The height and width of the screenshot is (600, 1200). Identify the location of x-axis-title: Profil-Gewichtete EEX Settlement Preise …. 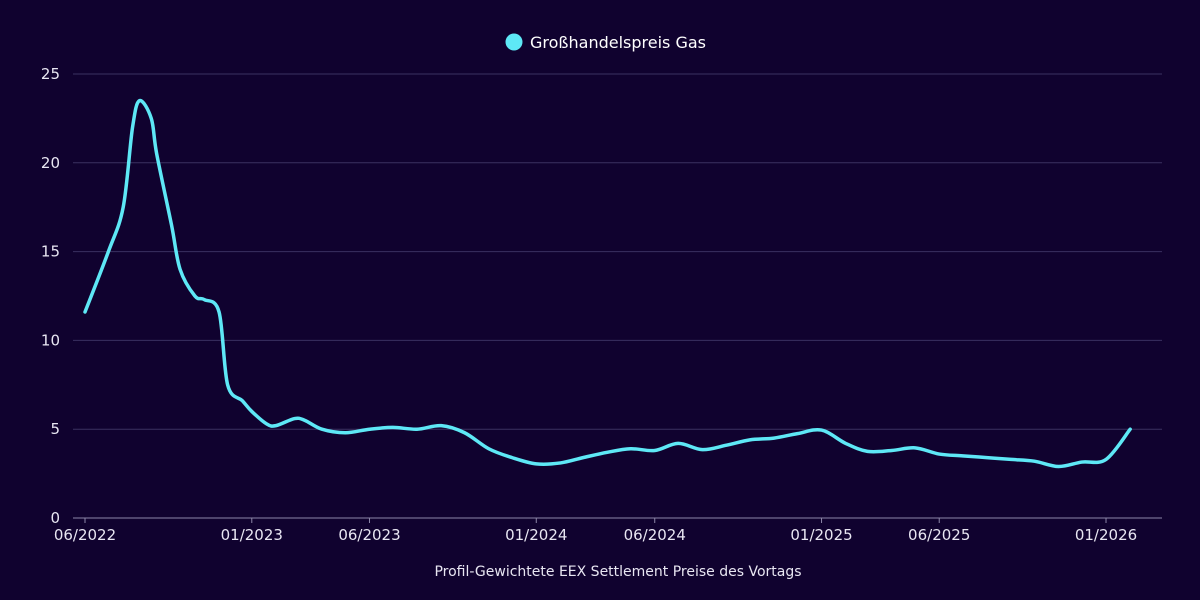
(617, 572).